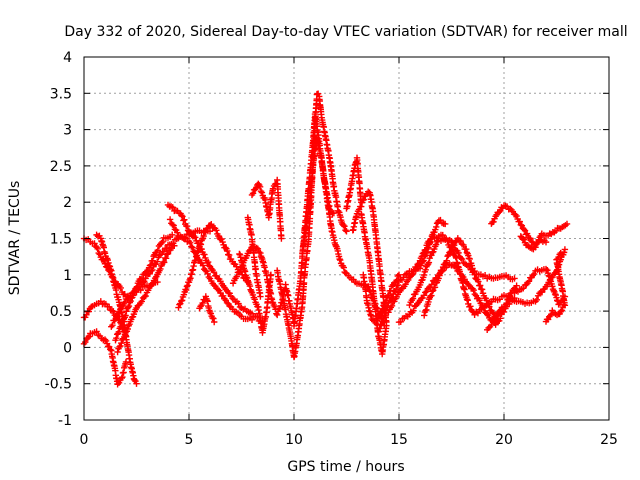 Image resolution: width=640 pixels, height=480 pixels. I want to click on x-tick-label: 0, so click(84, 440).